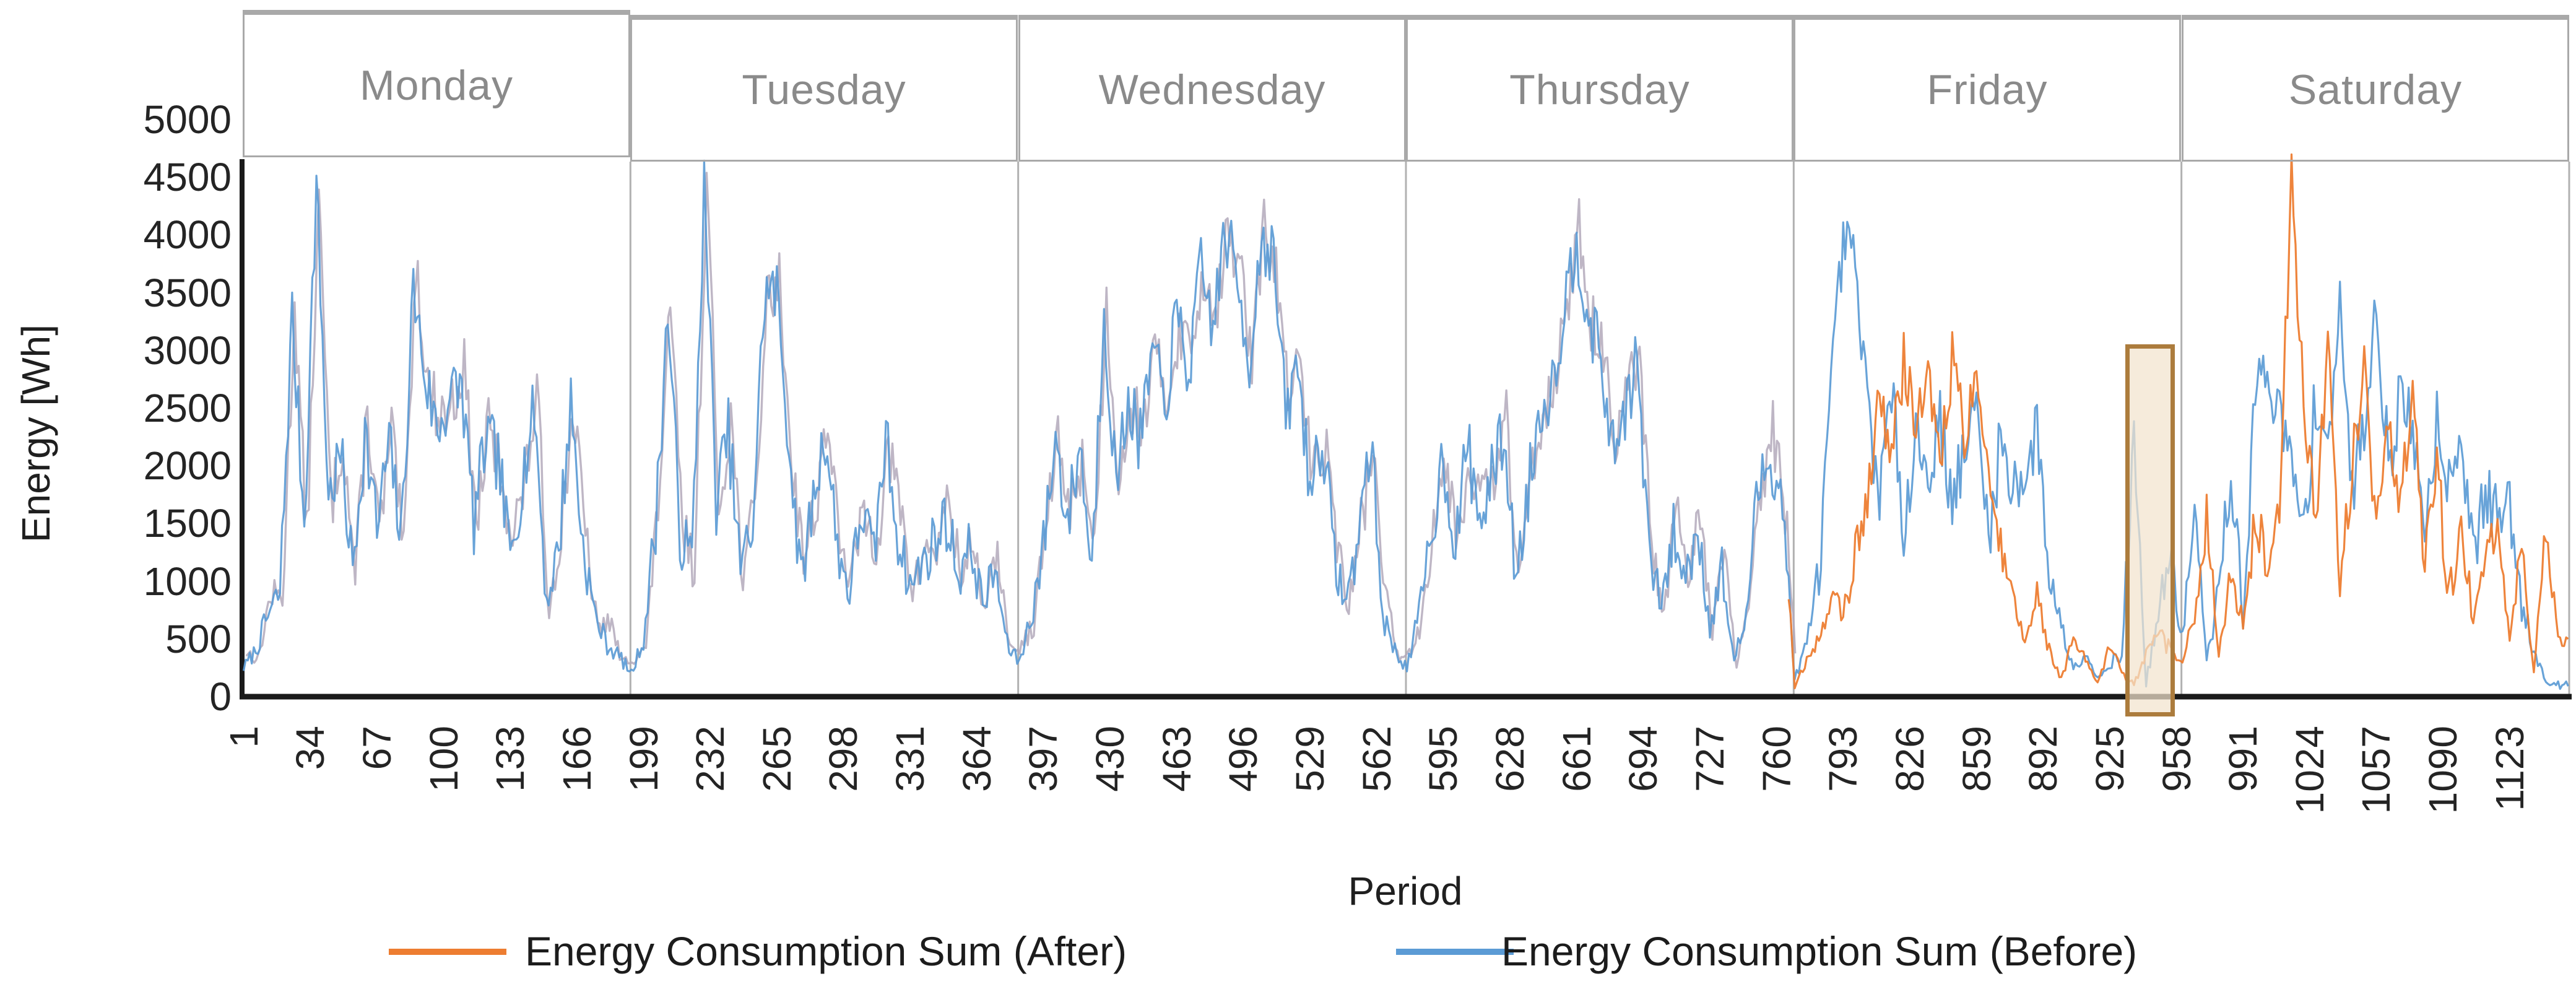 This screenshot has width=2576, height=997. I want to click on x-tick-label: 958, so click(2176, 759).